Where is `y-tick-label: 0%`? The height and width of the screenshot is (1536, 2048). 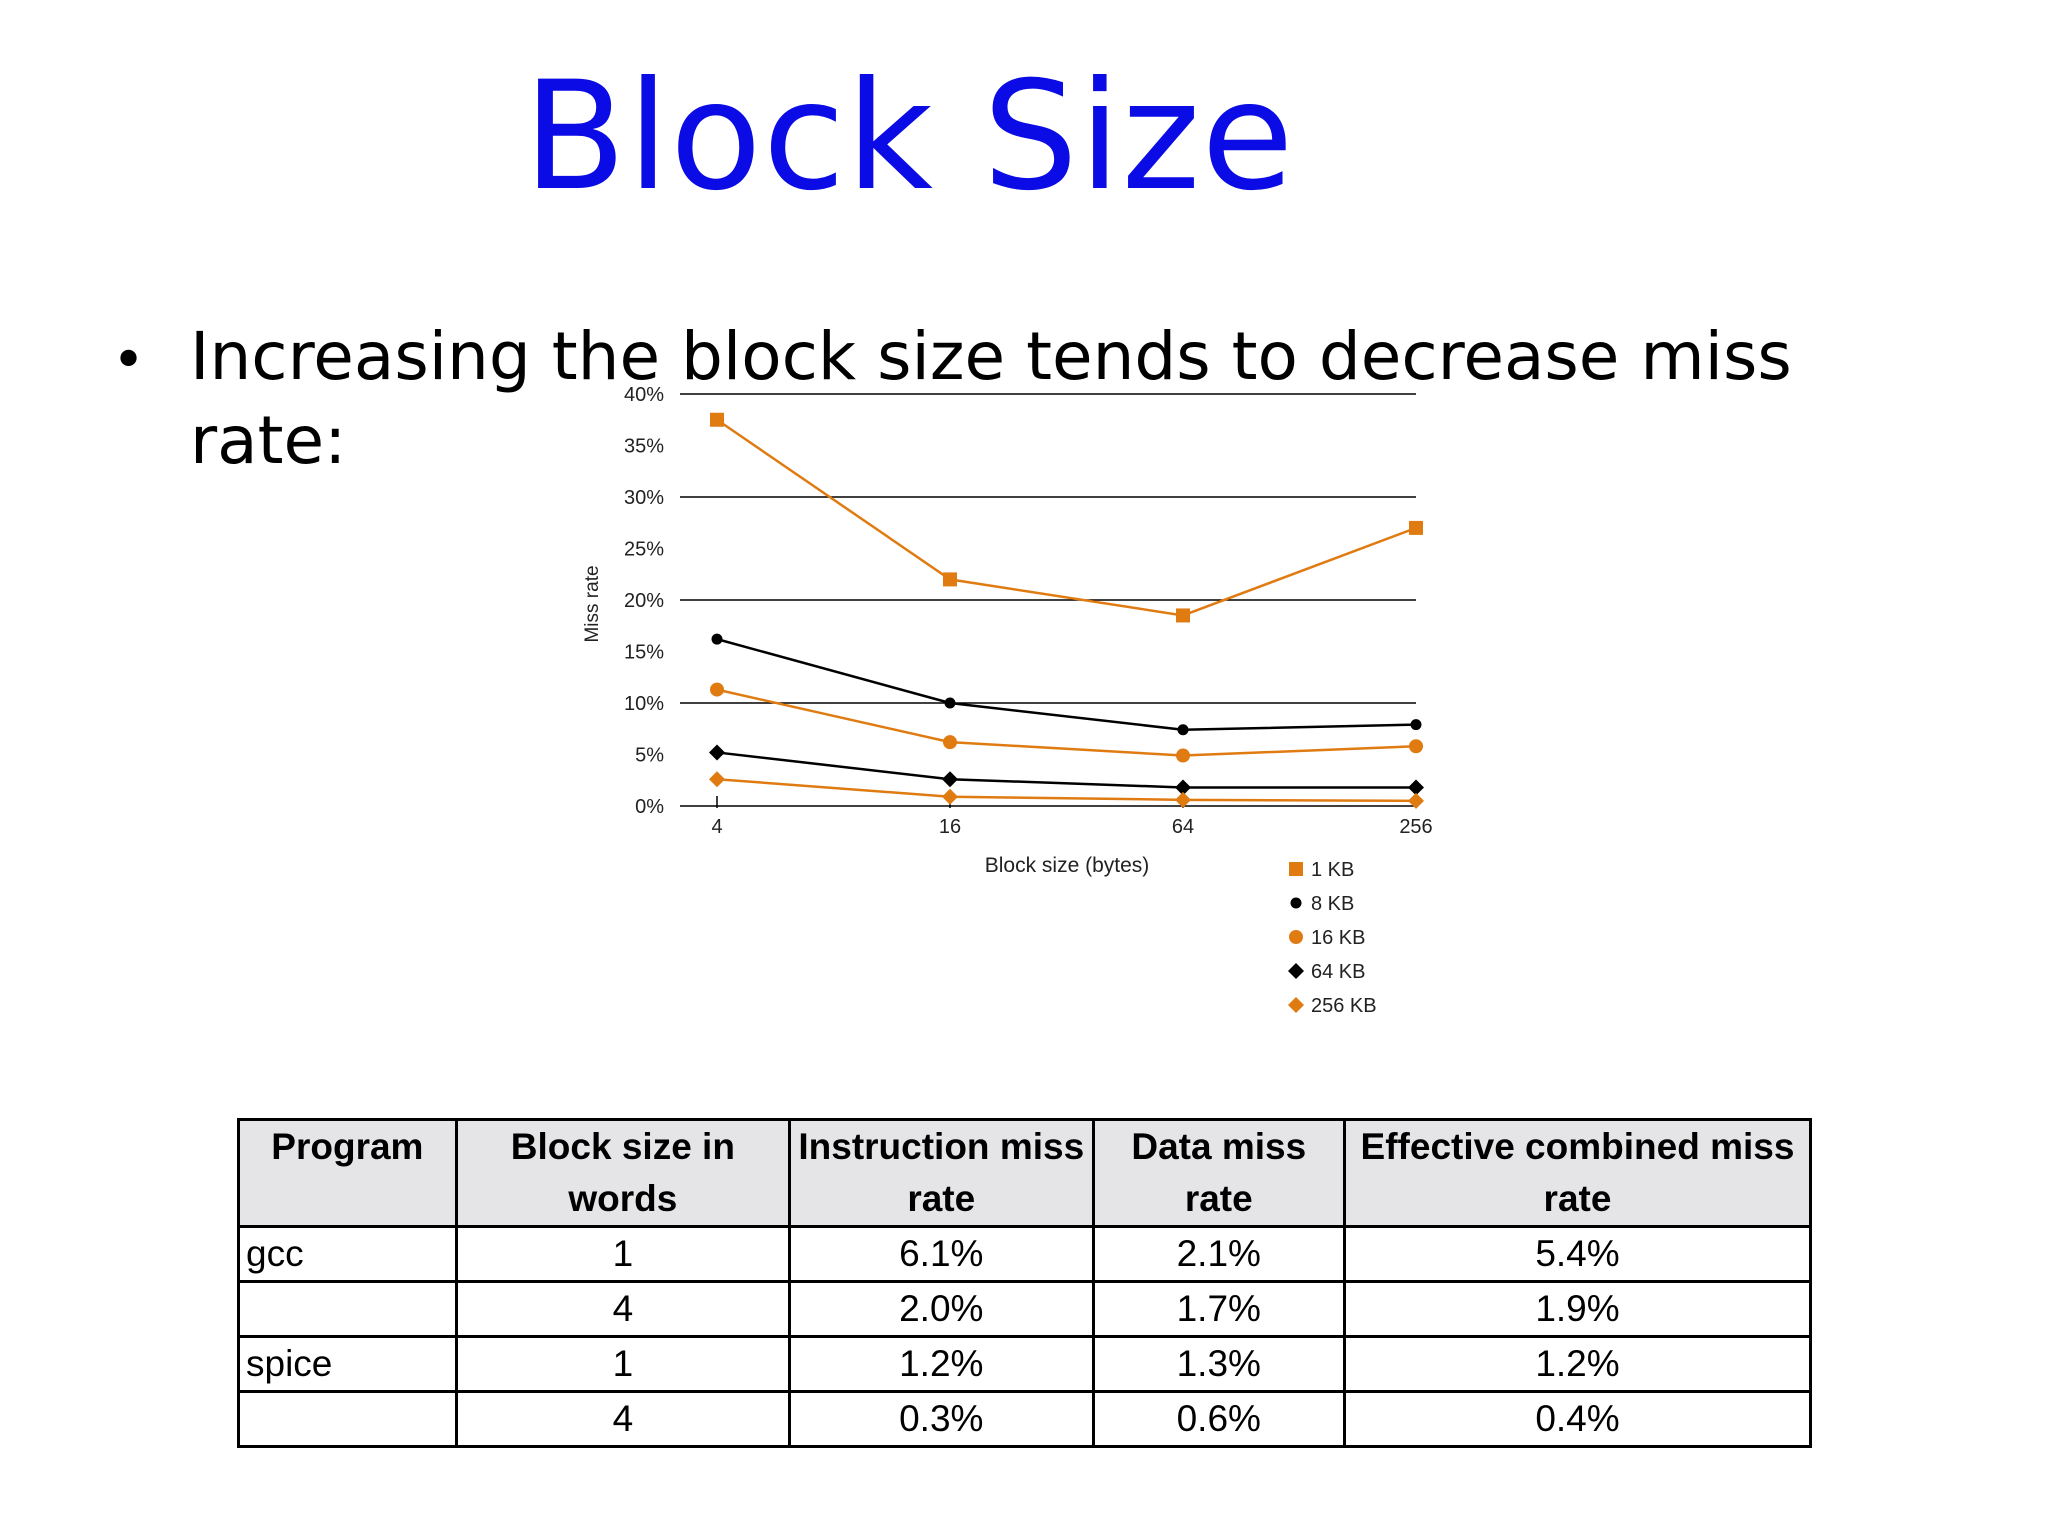 y-tick-label: 0% is located at coordinates (649, 807).